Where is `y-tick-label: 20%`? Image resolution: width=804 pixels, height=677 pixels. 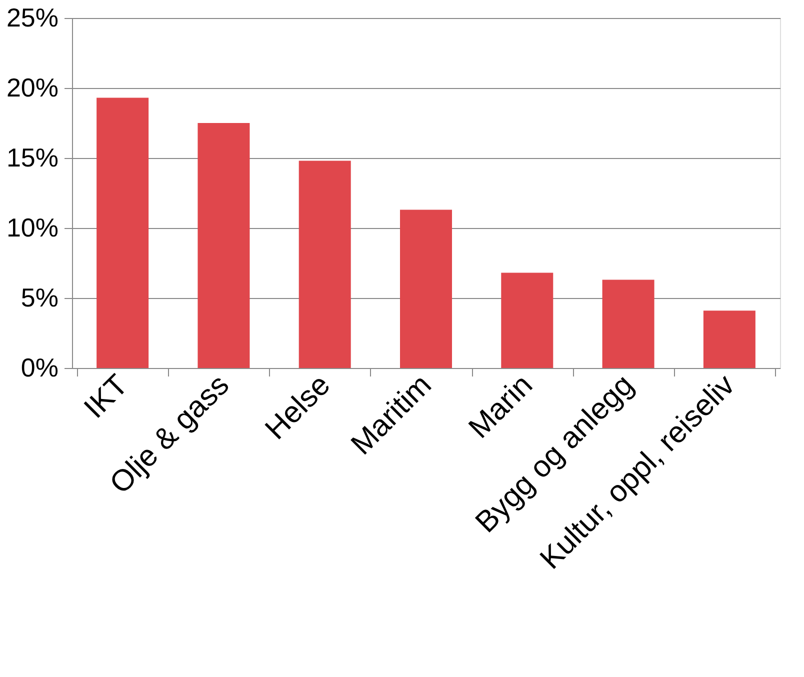 y-tick-label: 20% is located at coordinates (32, 87).